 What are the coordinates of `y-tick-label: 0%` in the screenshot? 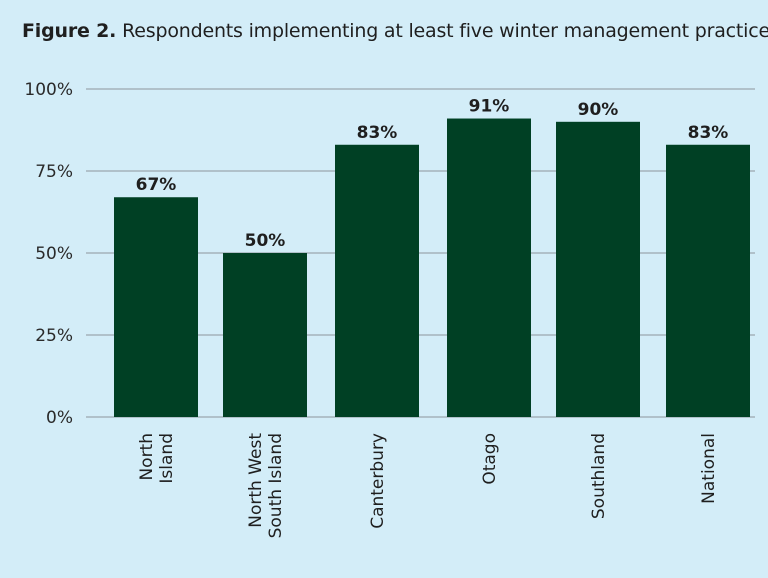 It's located at (59, 418).